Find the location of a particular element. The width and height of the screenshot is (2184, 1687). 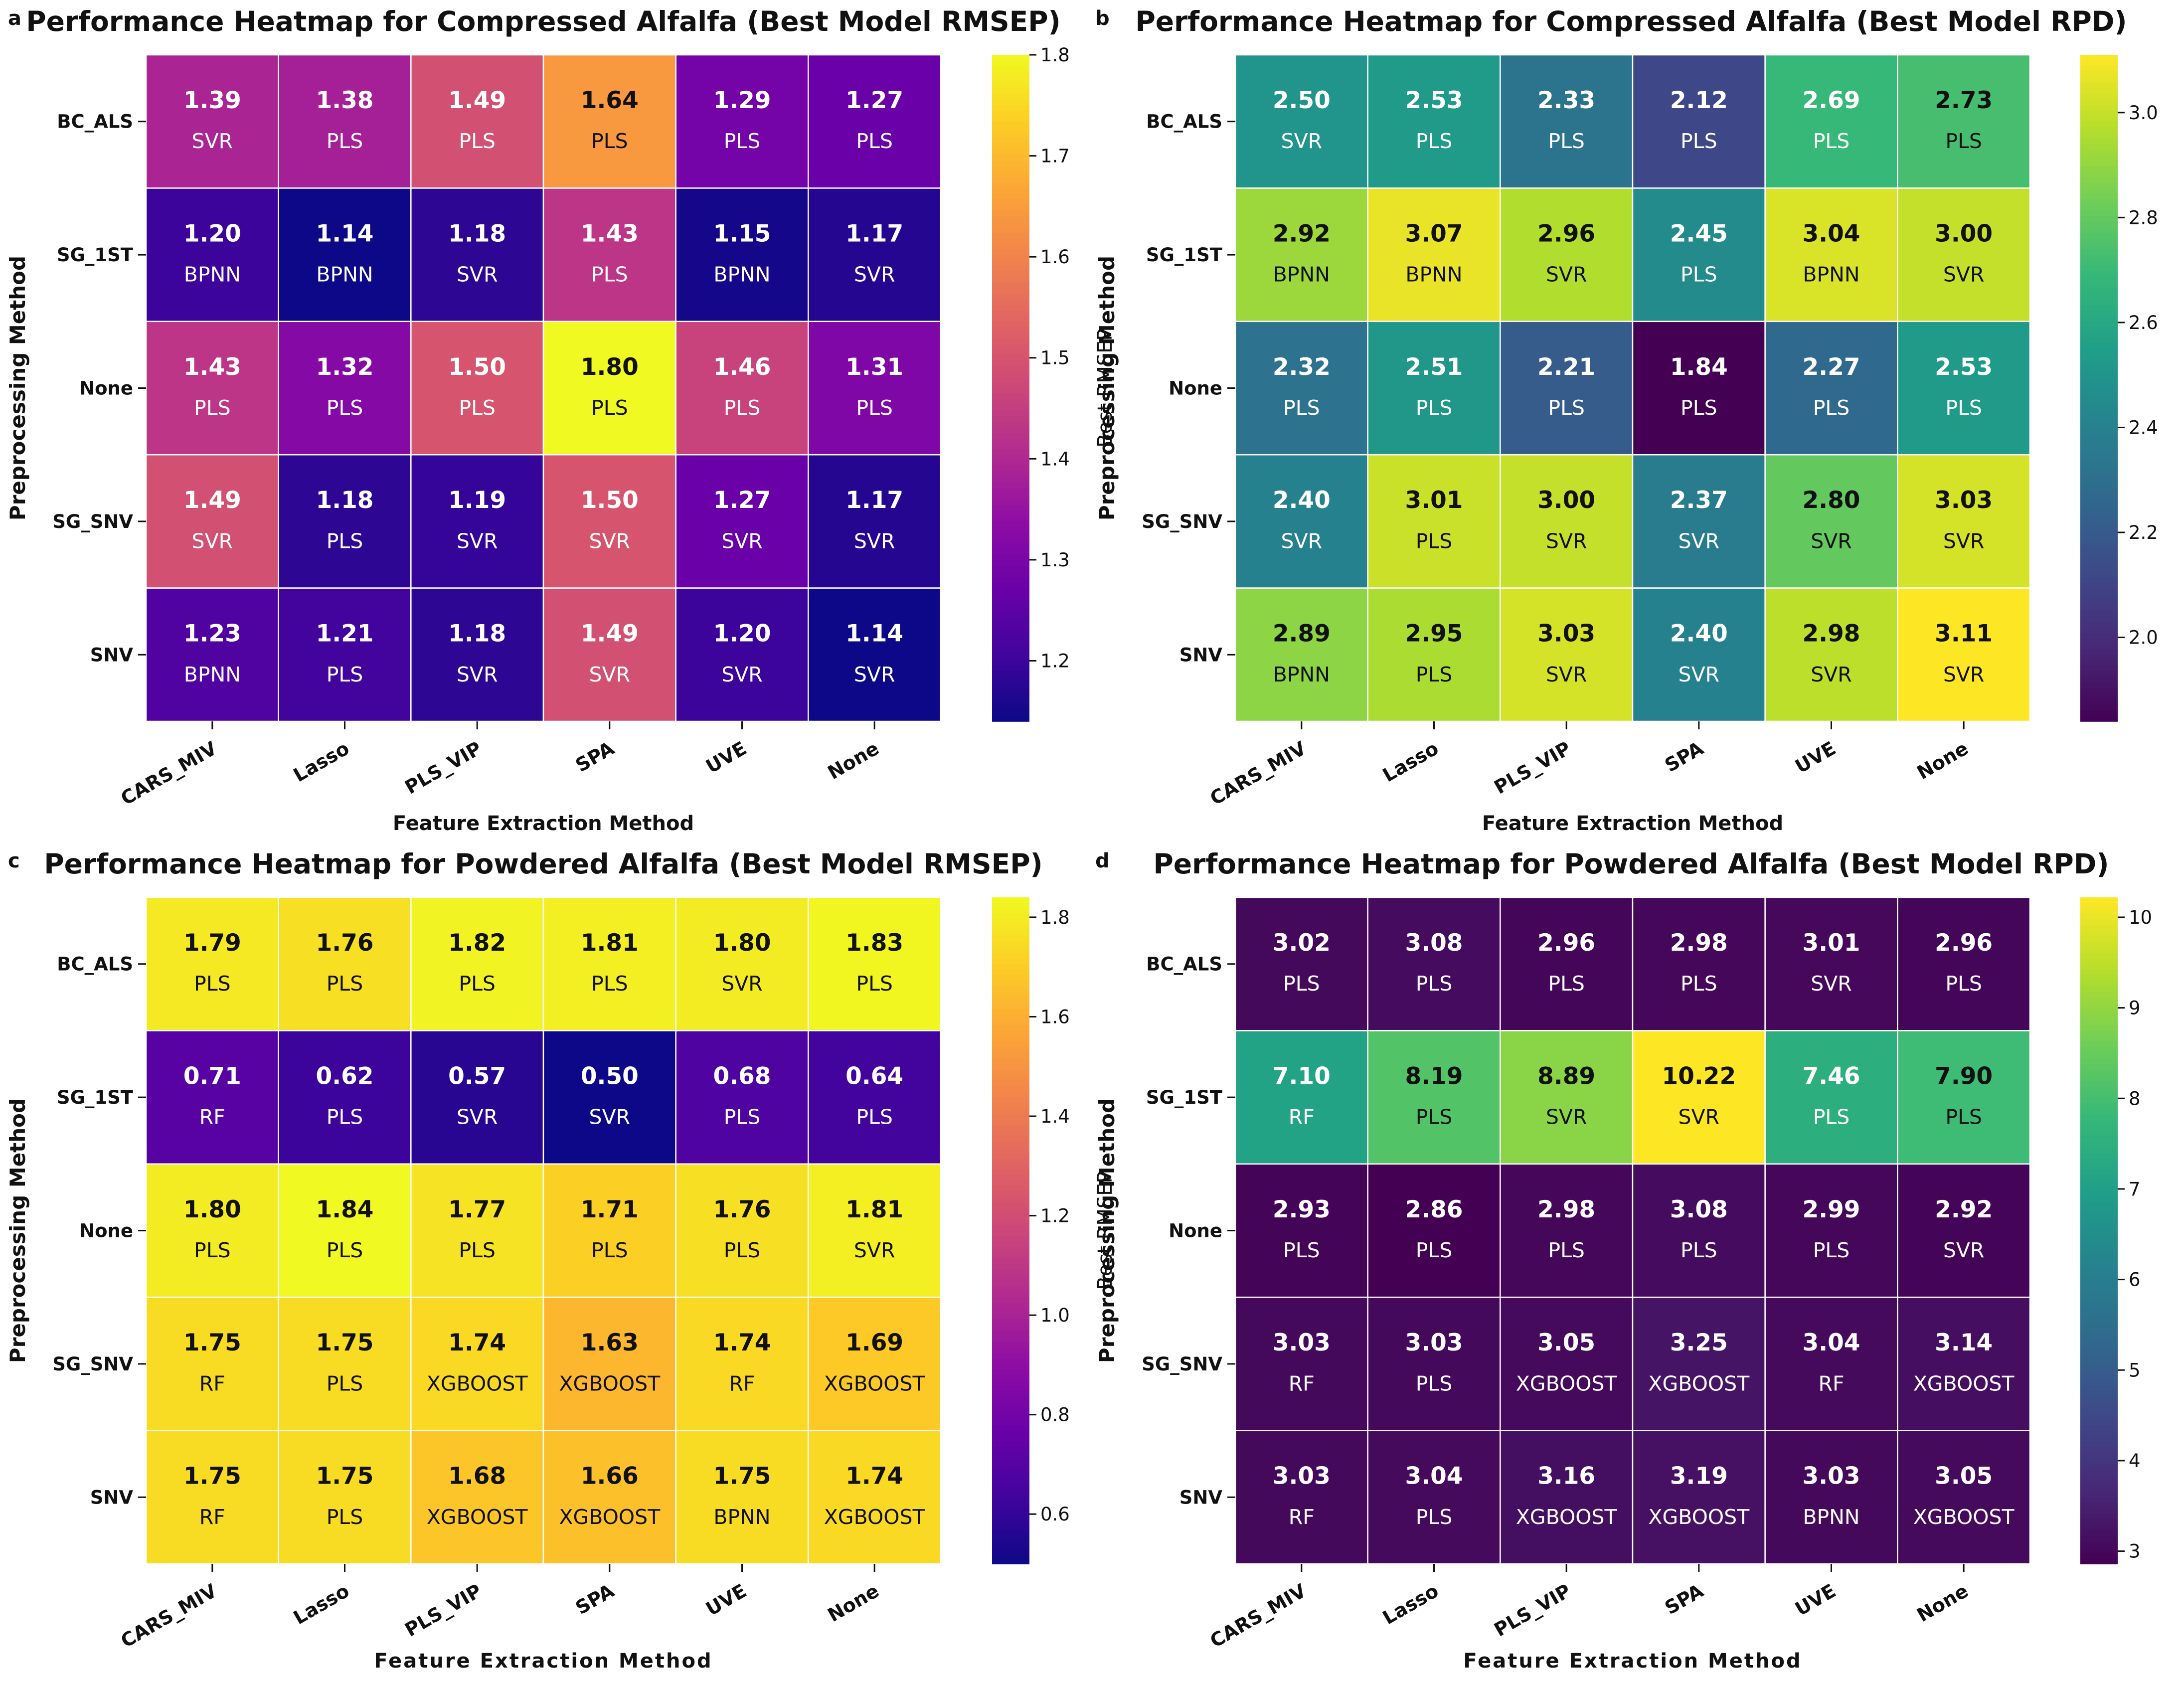

cell-model-label: BPNN is located at coordinates (1301, 275).